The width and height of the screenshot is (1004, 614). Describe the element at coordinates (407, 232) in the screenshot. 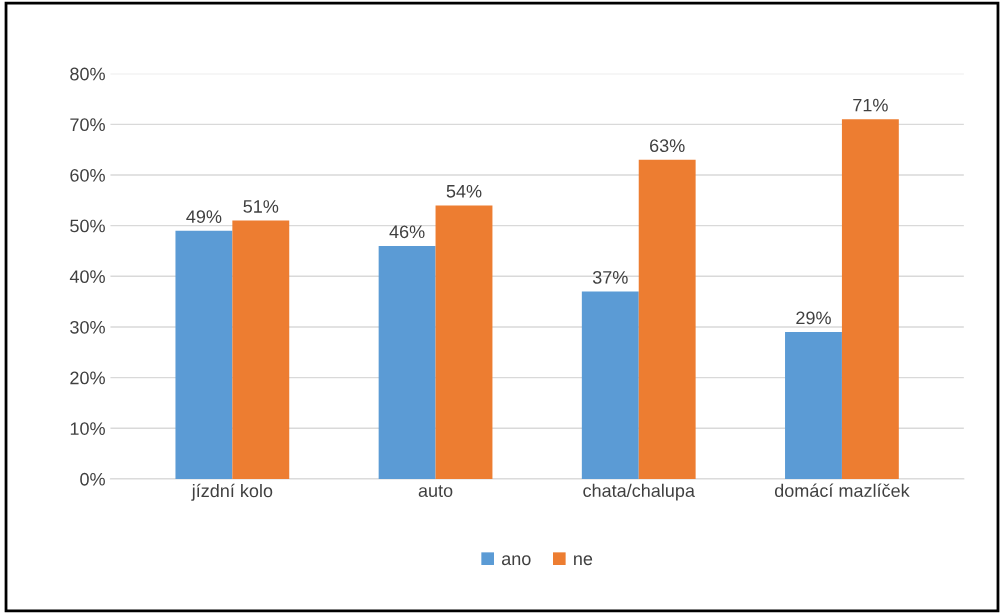

I see `data-label: 46%` at that location.